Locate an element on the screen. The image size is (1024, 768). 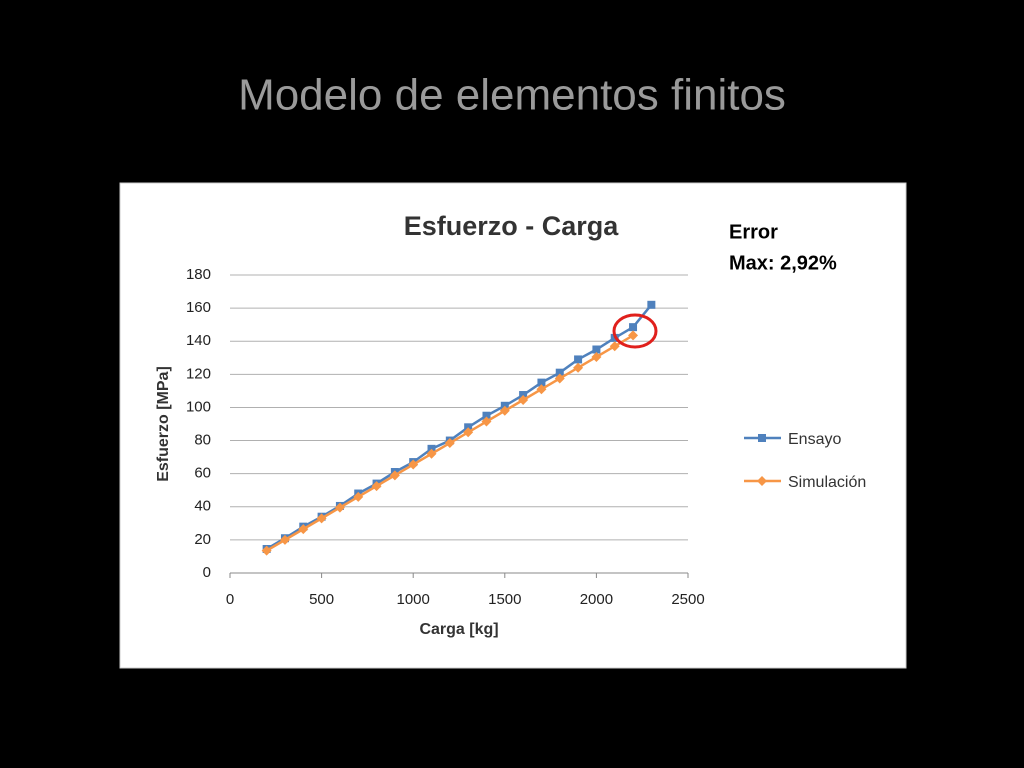
series-line is located at coordinates (459, 427).